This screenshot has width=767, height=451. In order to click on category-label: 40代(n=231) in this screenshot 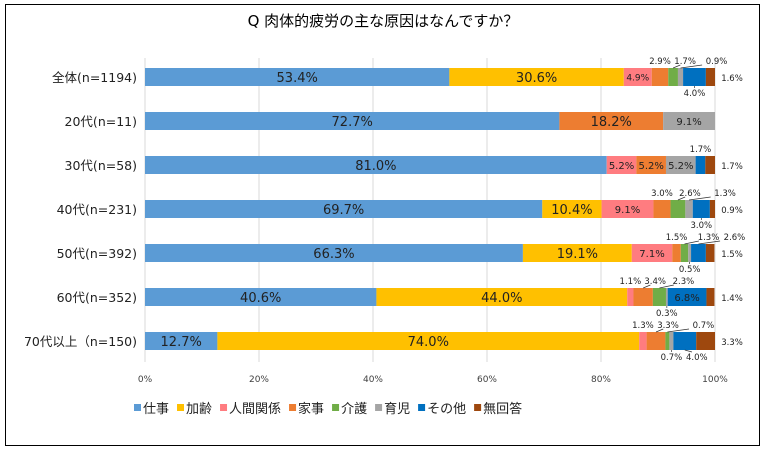, I will do `click(97, 209)`.